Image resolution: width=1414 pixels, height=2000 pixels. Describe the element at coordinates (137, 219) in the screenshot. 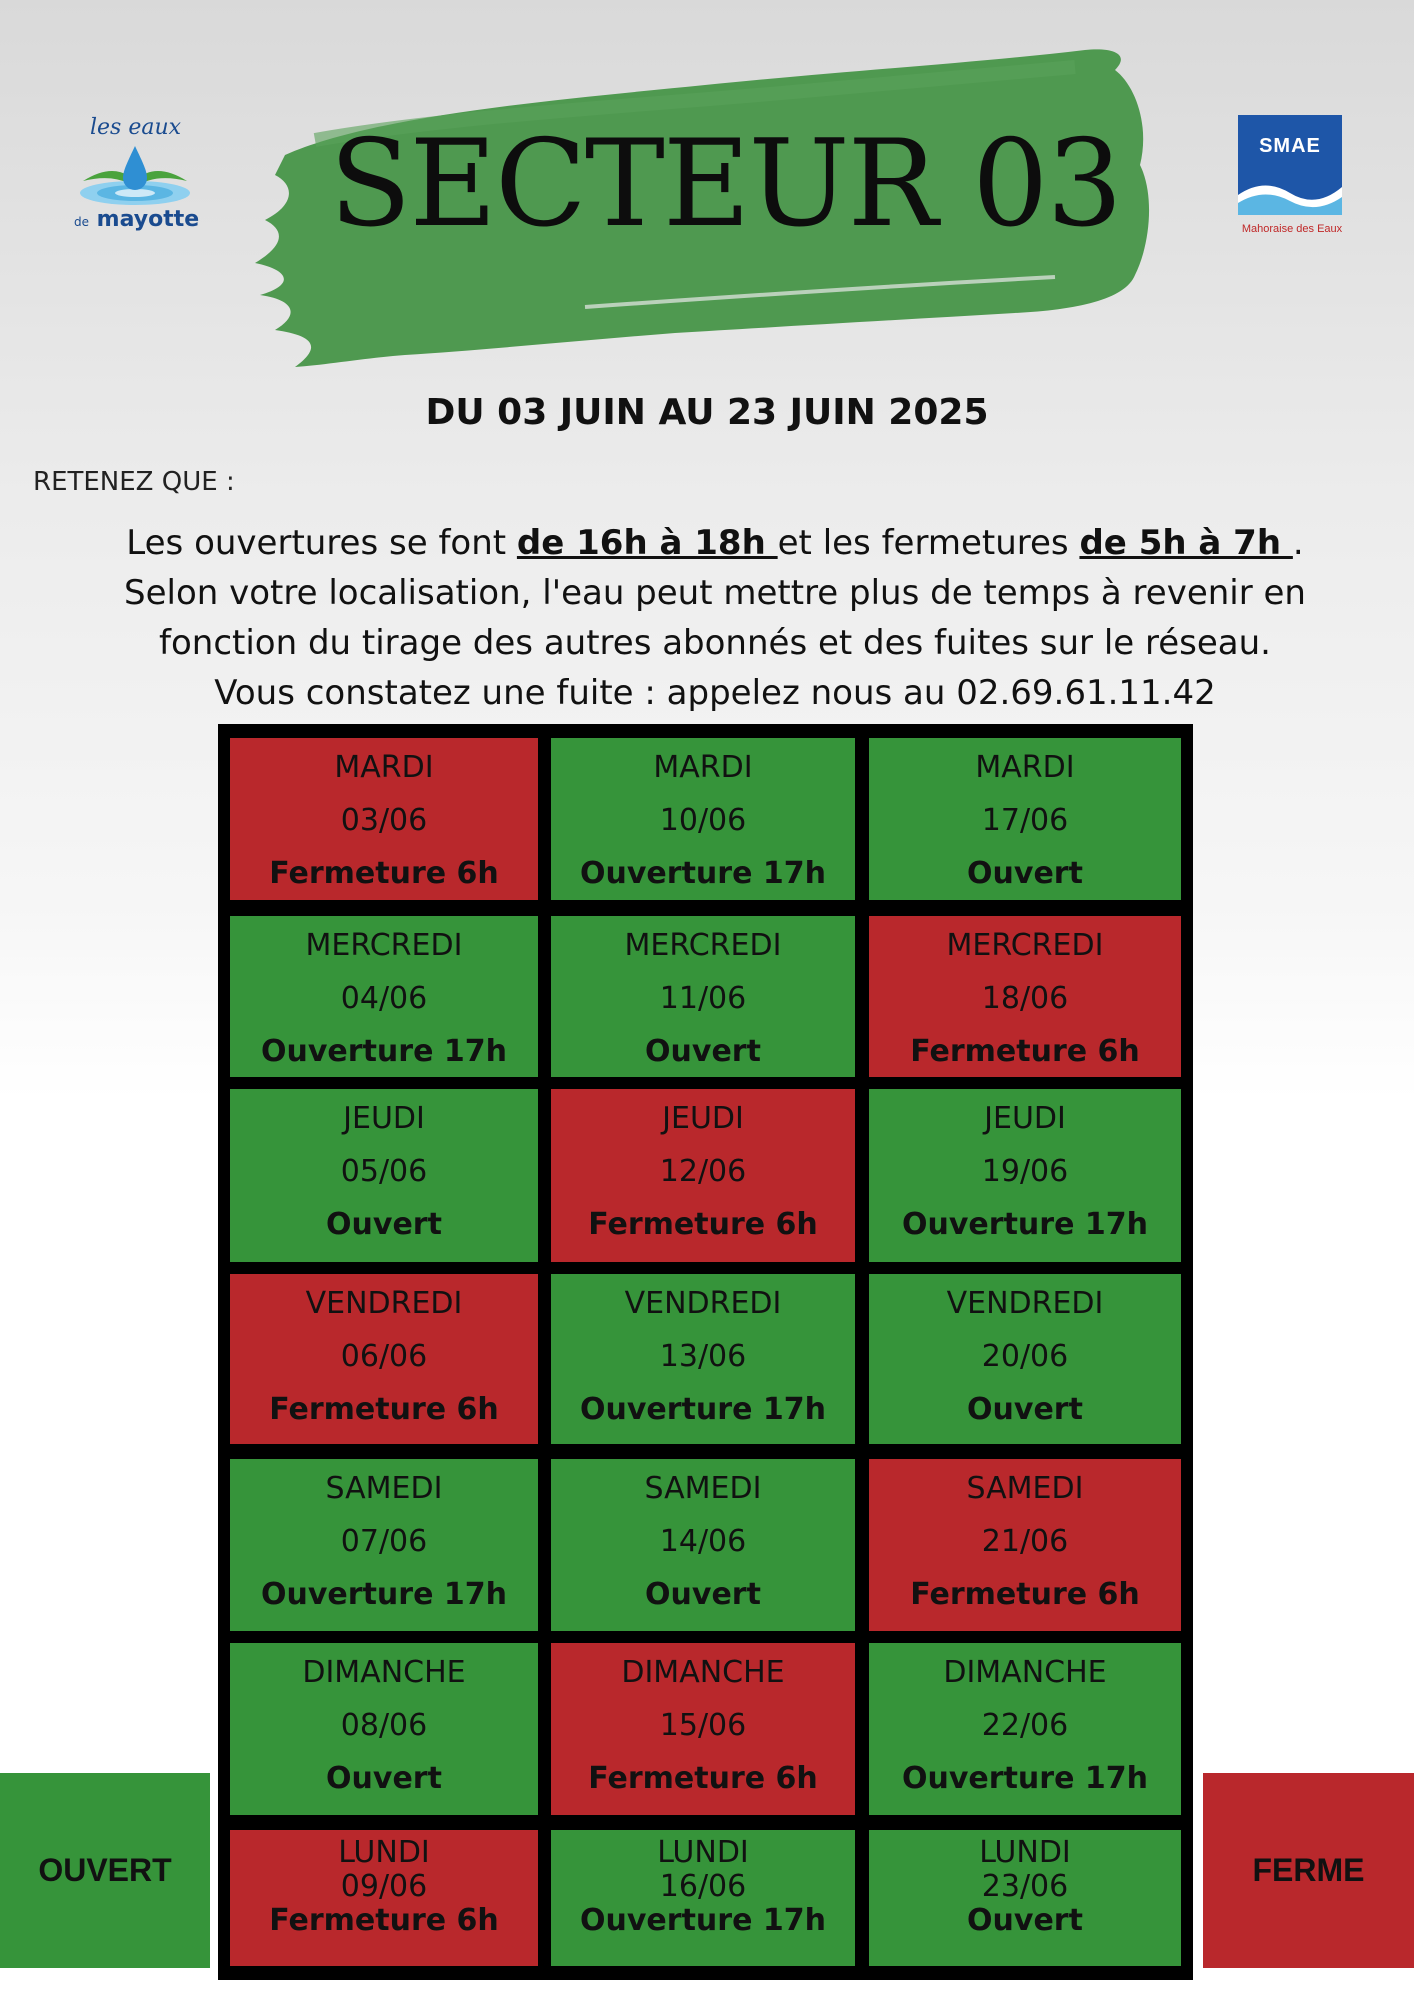

I see `logo-left-line2: de mayotte` at that location.